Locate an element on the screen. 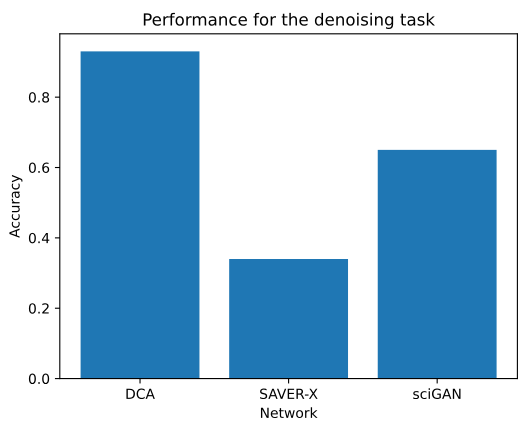  x-tick-label: SAVER-X is located at coordinates (289, 394).